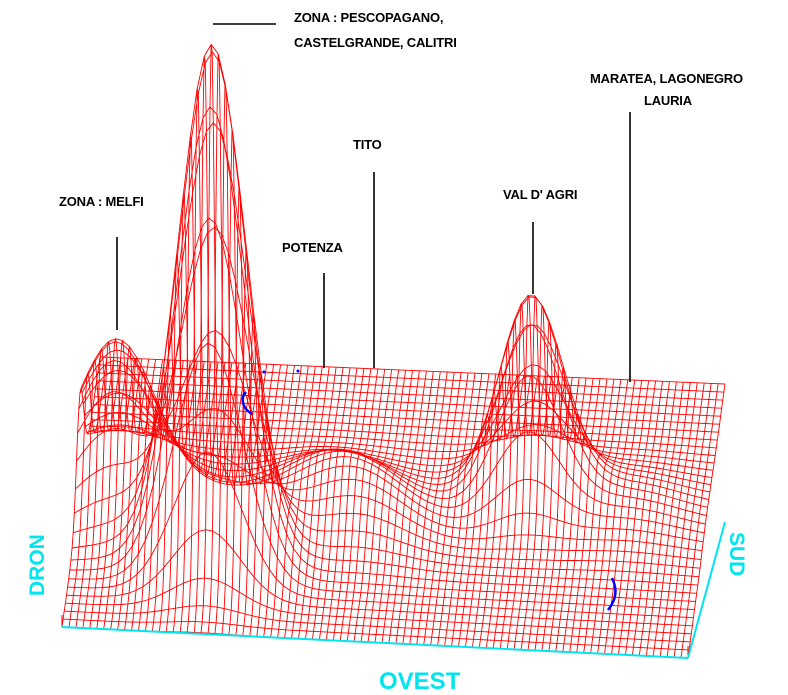 The width and height of the screenshot is (788, 695). What do you see at coordinates (420, 681) in the screenshot?
I see `axis-label-bottom: OVEST` at bounding box center [420, 681].